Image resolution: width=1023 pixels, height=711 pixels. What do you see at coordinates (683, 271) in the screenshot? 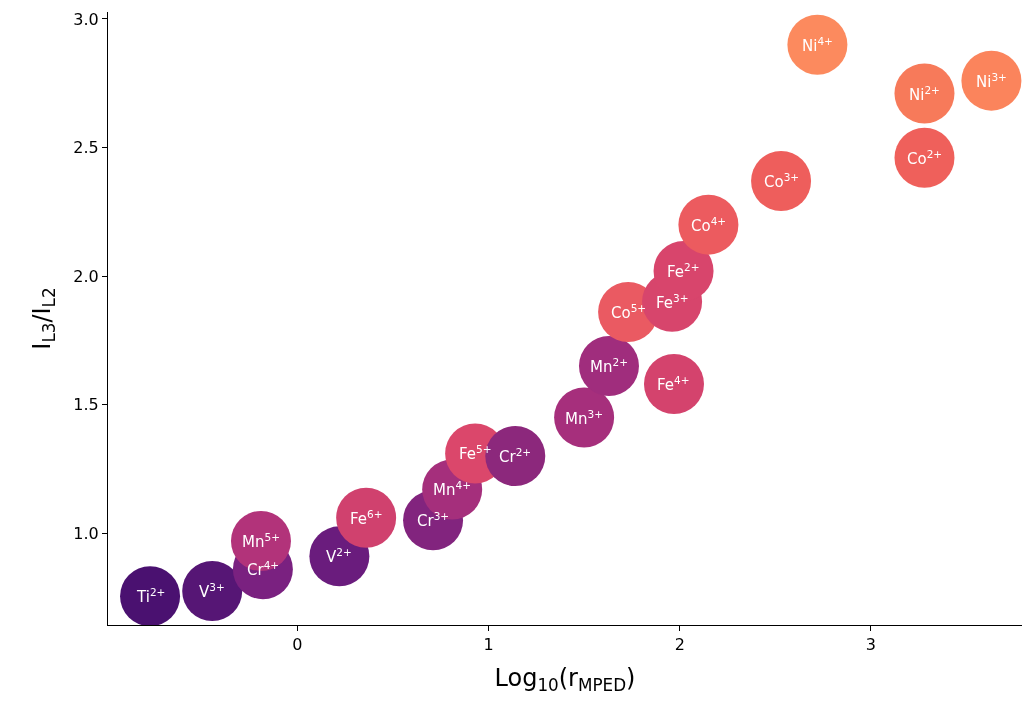
I see `annotation: Fe$^{2+}$` at bounding box center [683, 271].